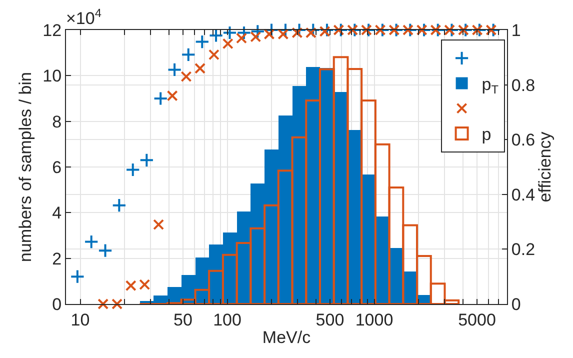 This screenshot has height=358, width=573. Describe the element at coordinates (523, 250) in the screenshot. I see `y2-tick-label: 0.2` at that location.